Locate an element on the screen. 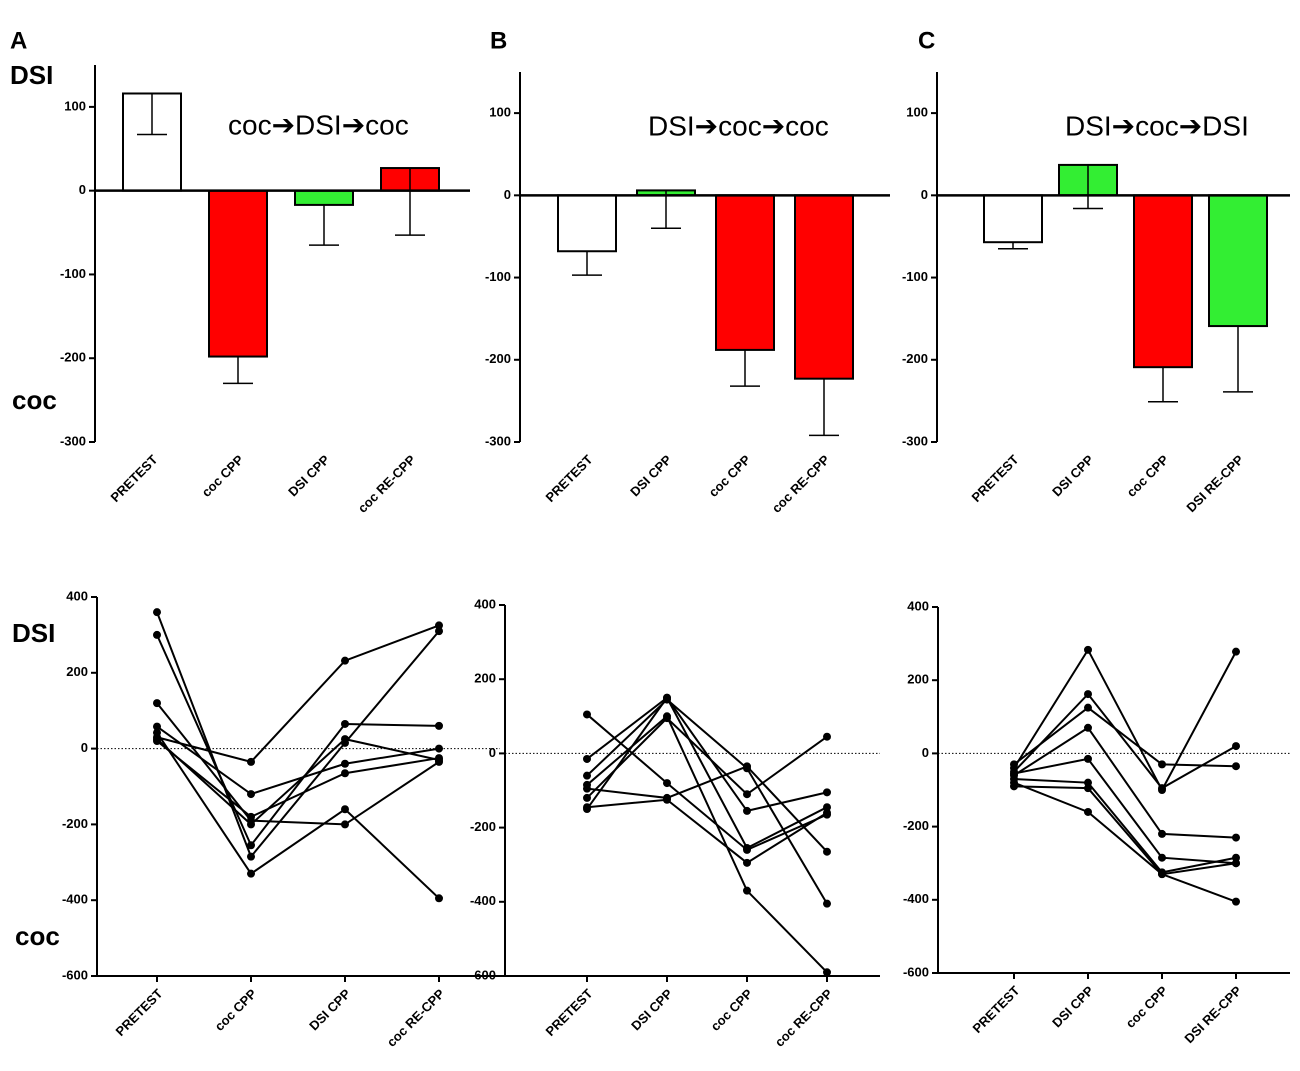 Image resolution: width=1300 pixels, height=1071 pixels. y-tick-label: -100 is located at coordinates (498, 276).